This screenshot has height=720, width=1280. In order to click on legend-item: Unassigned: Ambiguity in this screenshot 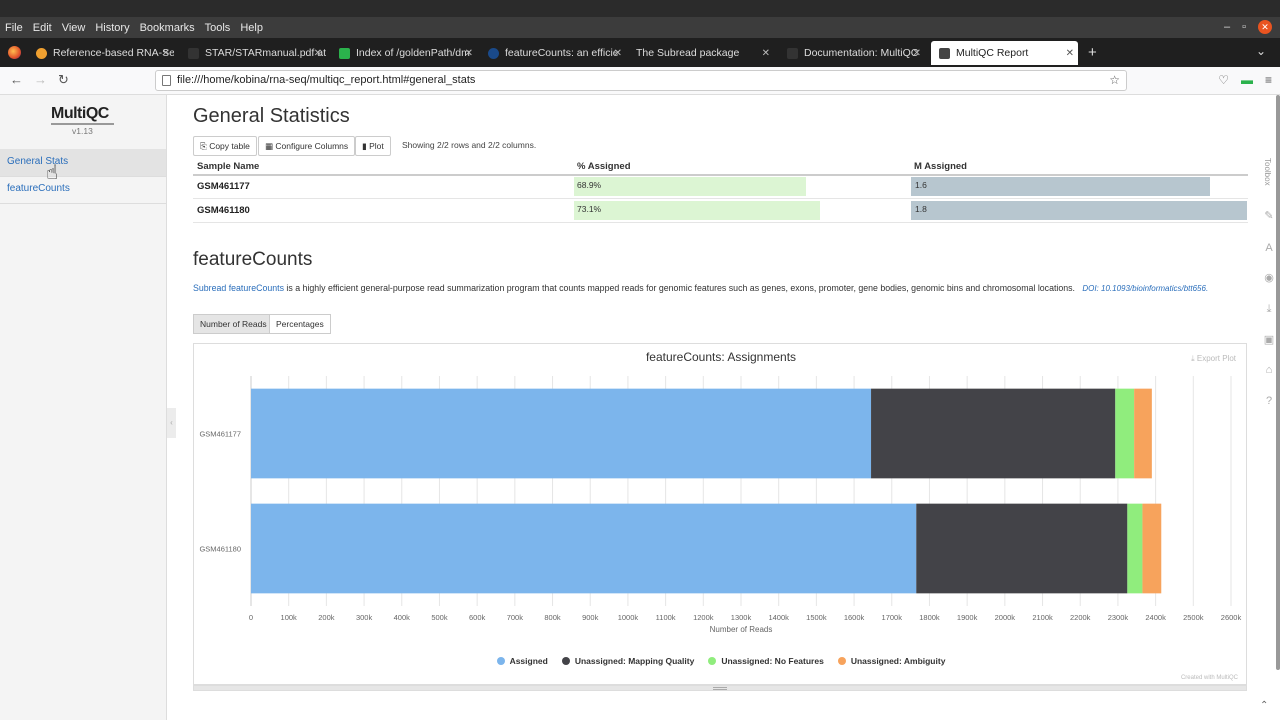, I will do `click(891, 661)`.